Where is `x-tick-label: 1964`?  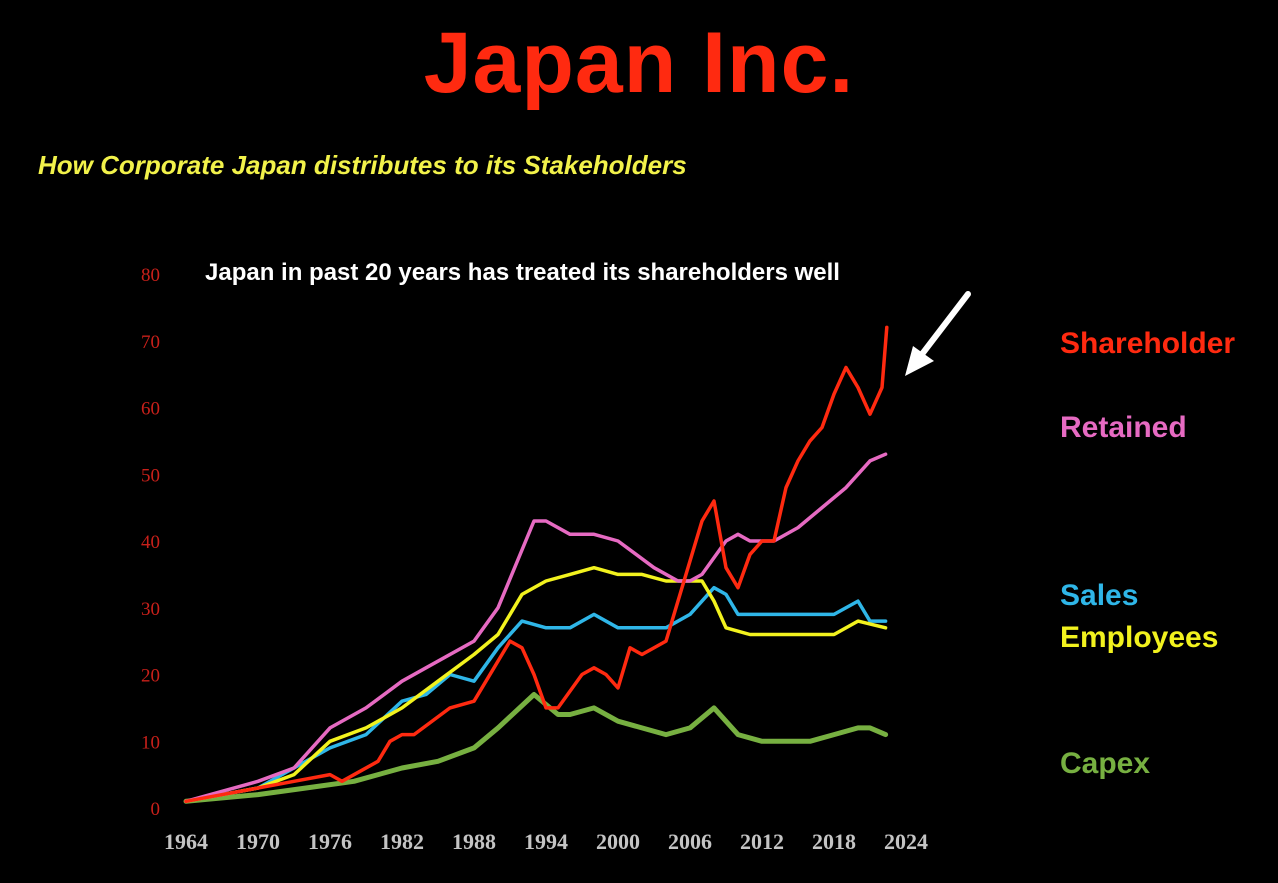 x-tick-label: 1964 is located at coordinates (186, 841).